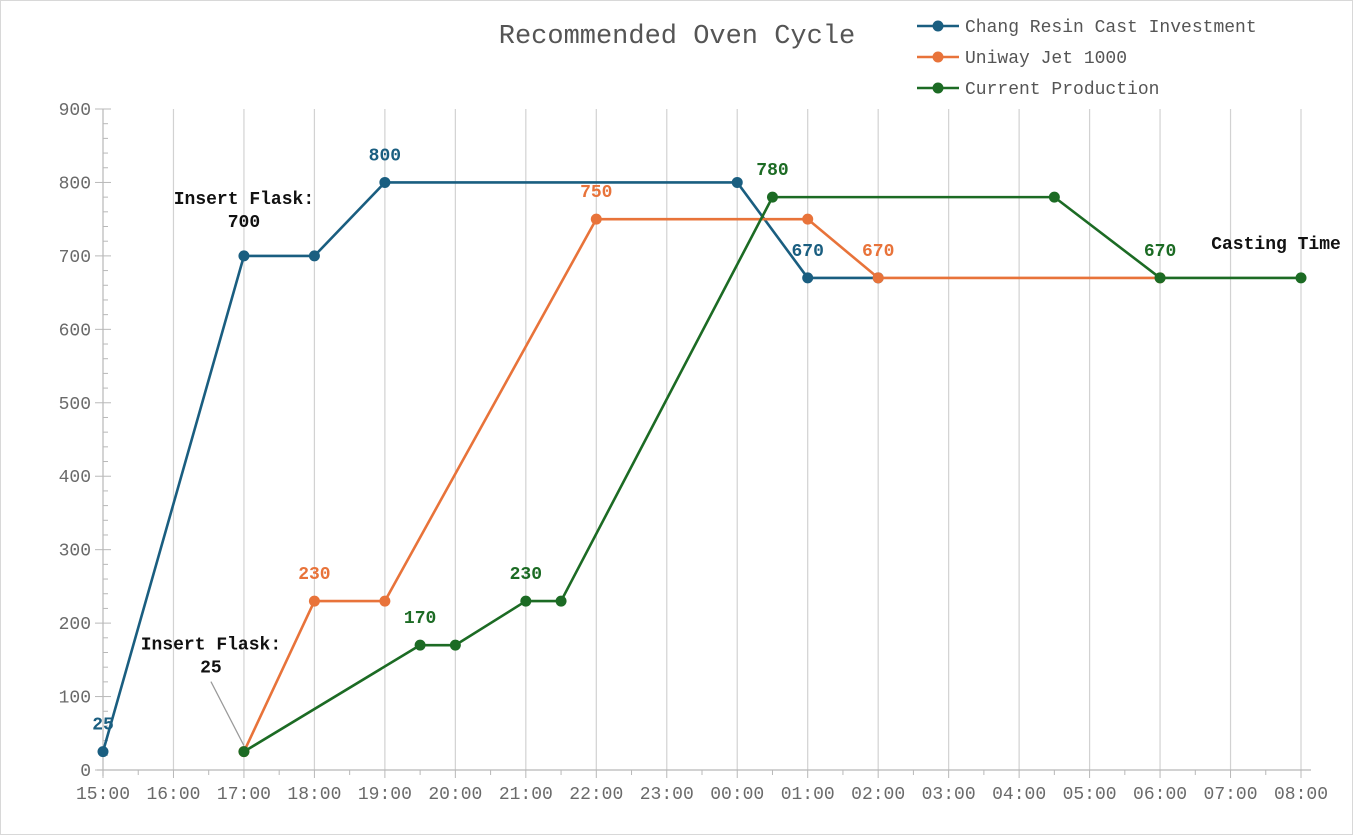 The height and width of the screenshot is (836, 1353). What do you see at coordinates (772, 171) in the screenshot?
I see `data-label: 780` at bounding box center [772, 171].